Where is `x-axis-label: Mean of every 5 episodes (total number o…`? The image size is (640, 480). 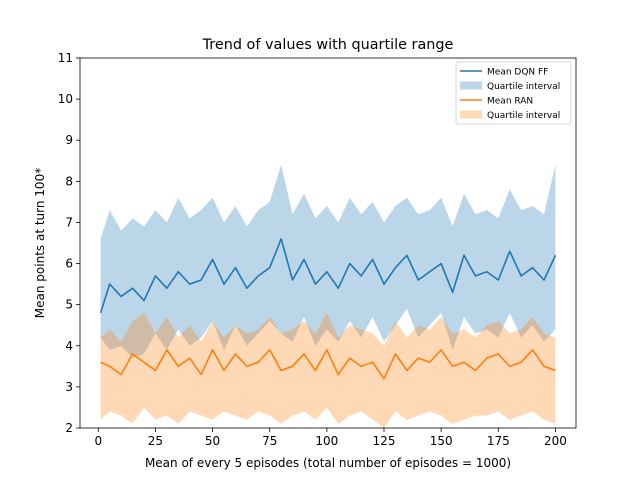 x-axis-label: Mean of every 5 episodes (total number o… is located at coordinates (328, 463).